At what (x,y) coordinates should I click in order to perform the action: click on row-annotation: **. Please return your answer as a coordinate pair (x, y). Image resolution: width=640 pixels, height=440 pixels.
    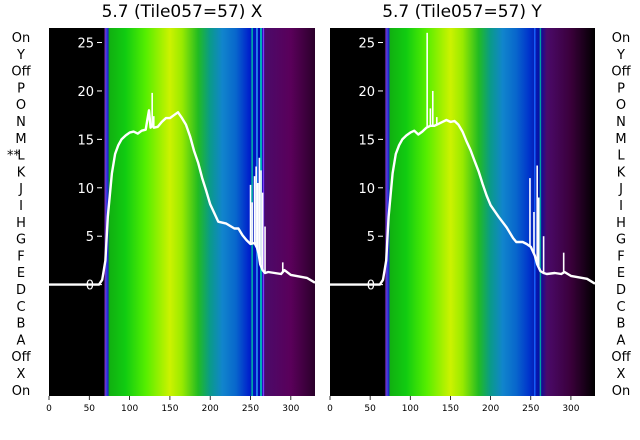
    Looking at the image, I should click on (14, 156).